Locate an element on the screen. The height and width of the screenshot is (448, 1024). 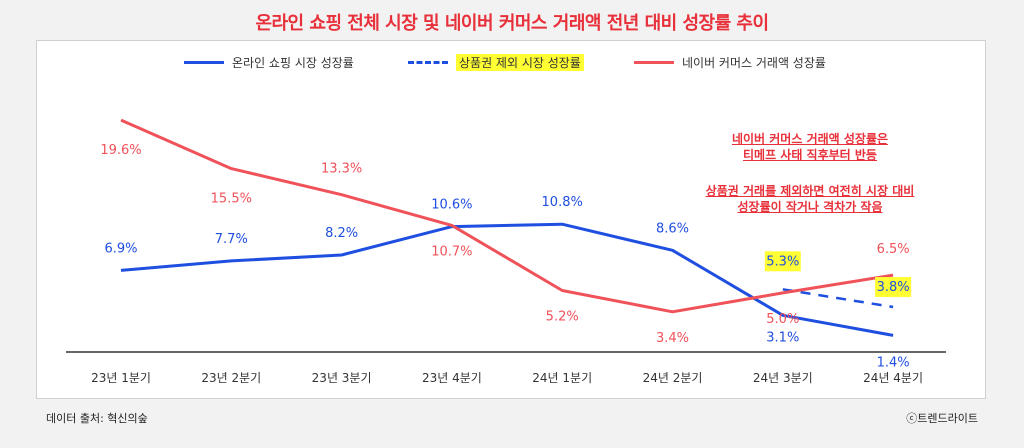
annotation-line: 상품권 거래를 제외하면 여전히 시장 대비 is located at coordinates (810, 191).